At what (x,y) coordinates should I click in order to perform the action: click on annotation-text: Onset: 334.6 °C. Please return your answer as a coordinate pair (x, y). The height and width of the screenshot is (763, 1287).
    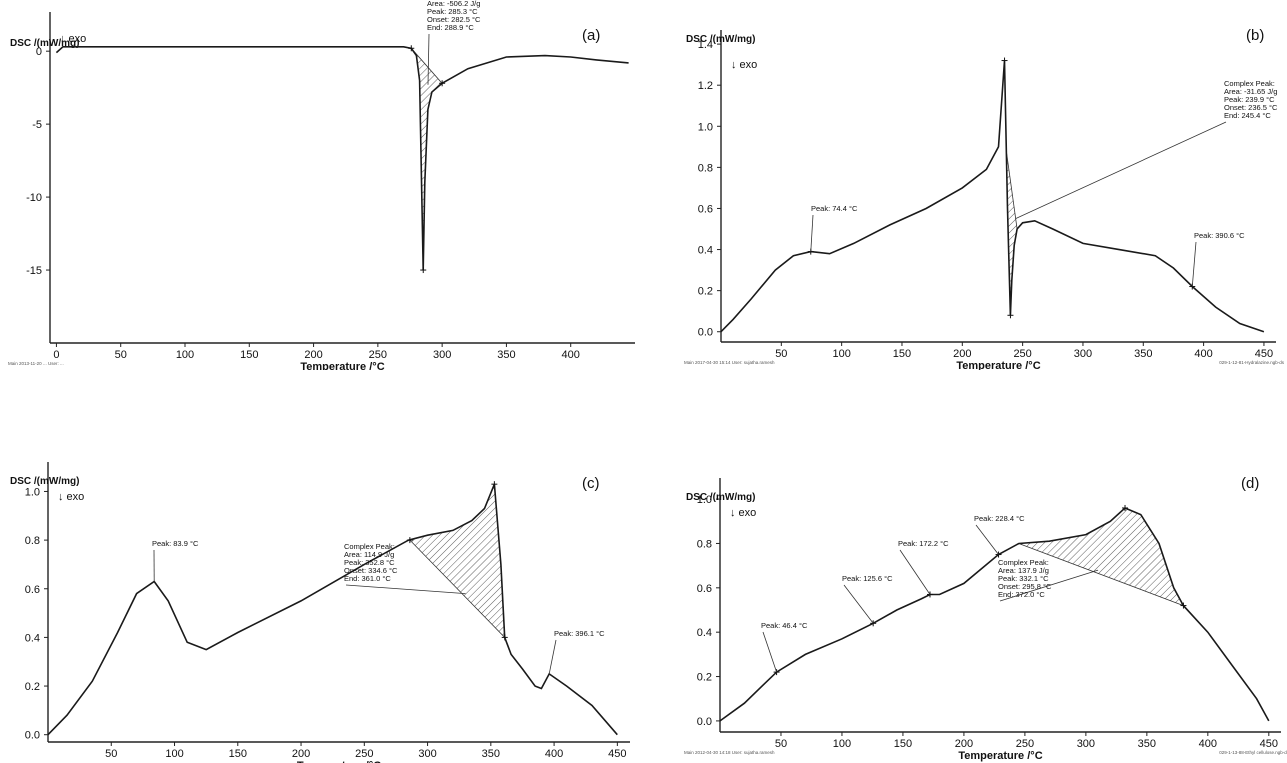
    Looking at the image, I should click on (371, 570).